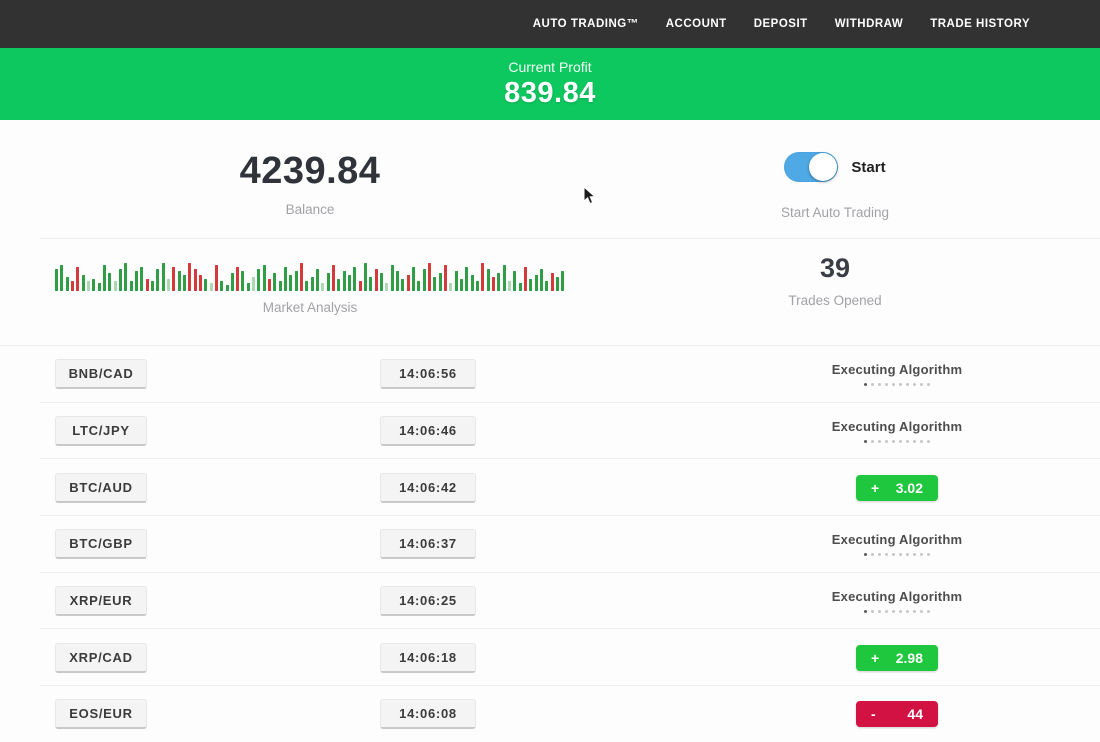 This screenshot has height=742, width=1100. I want to click on balance-block: 4239.84 Balance, so click(310, 183).